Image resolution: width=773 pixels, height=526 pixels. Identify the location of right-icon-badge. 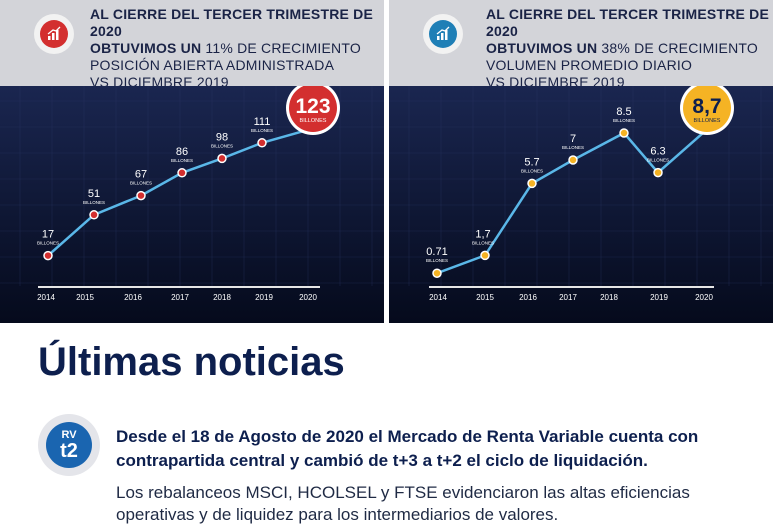
(443, 34).